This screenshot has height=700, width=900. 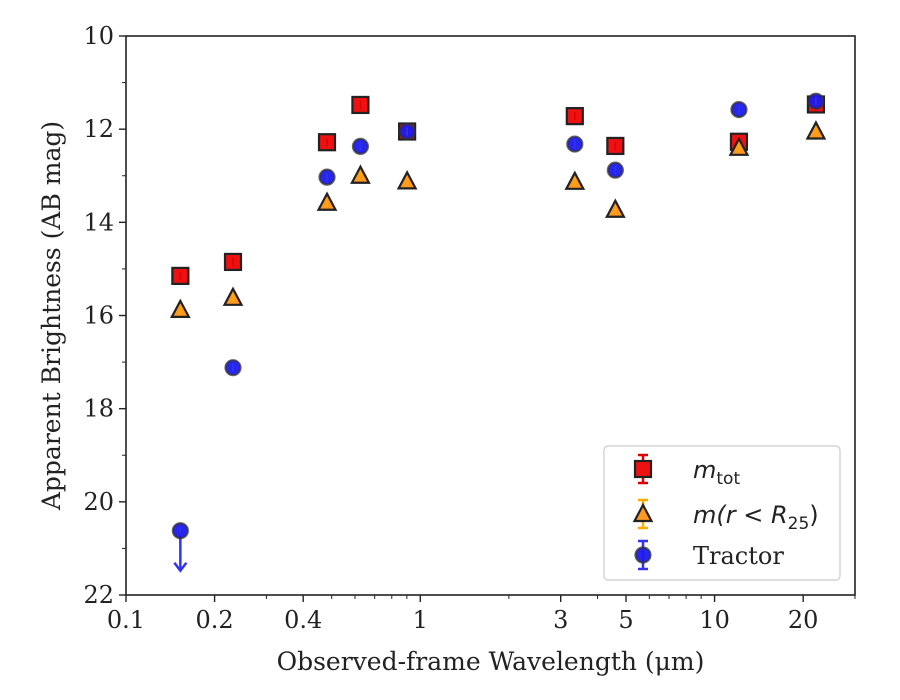 What do you see at coordinates (98, 316) in the screenshot?
I see `y-tick-label: 16` at bounding box center [98, 316].